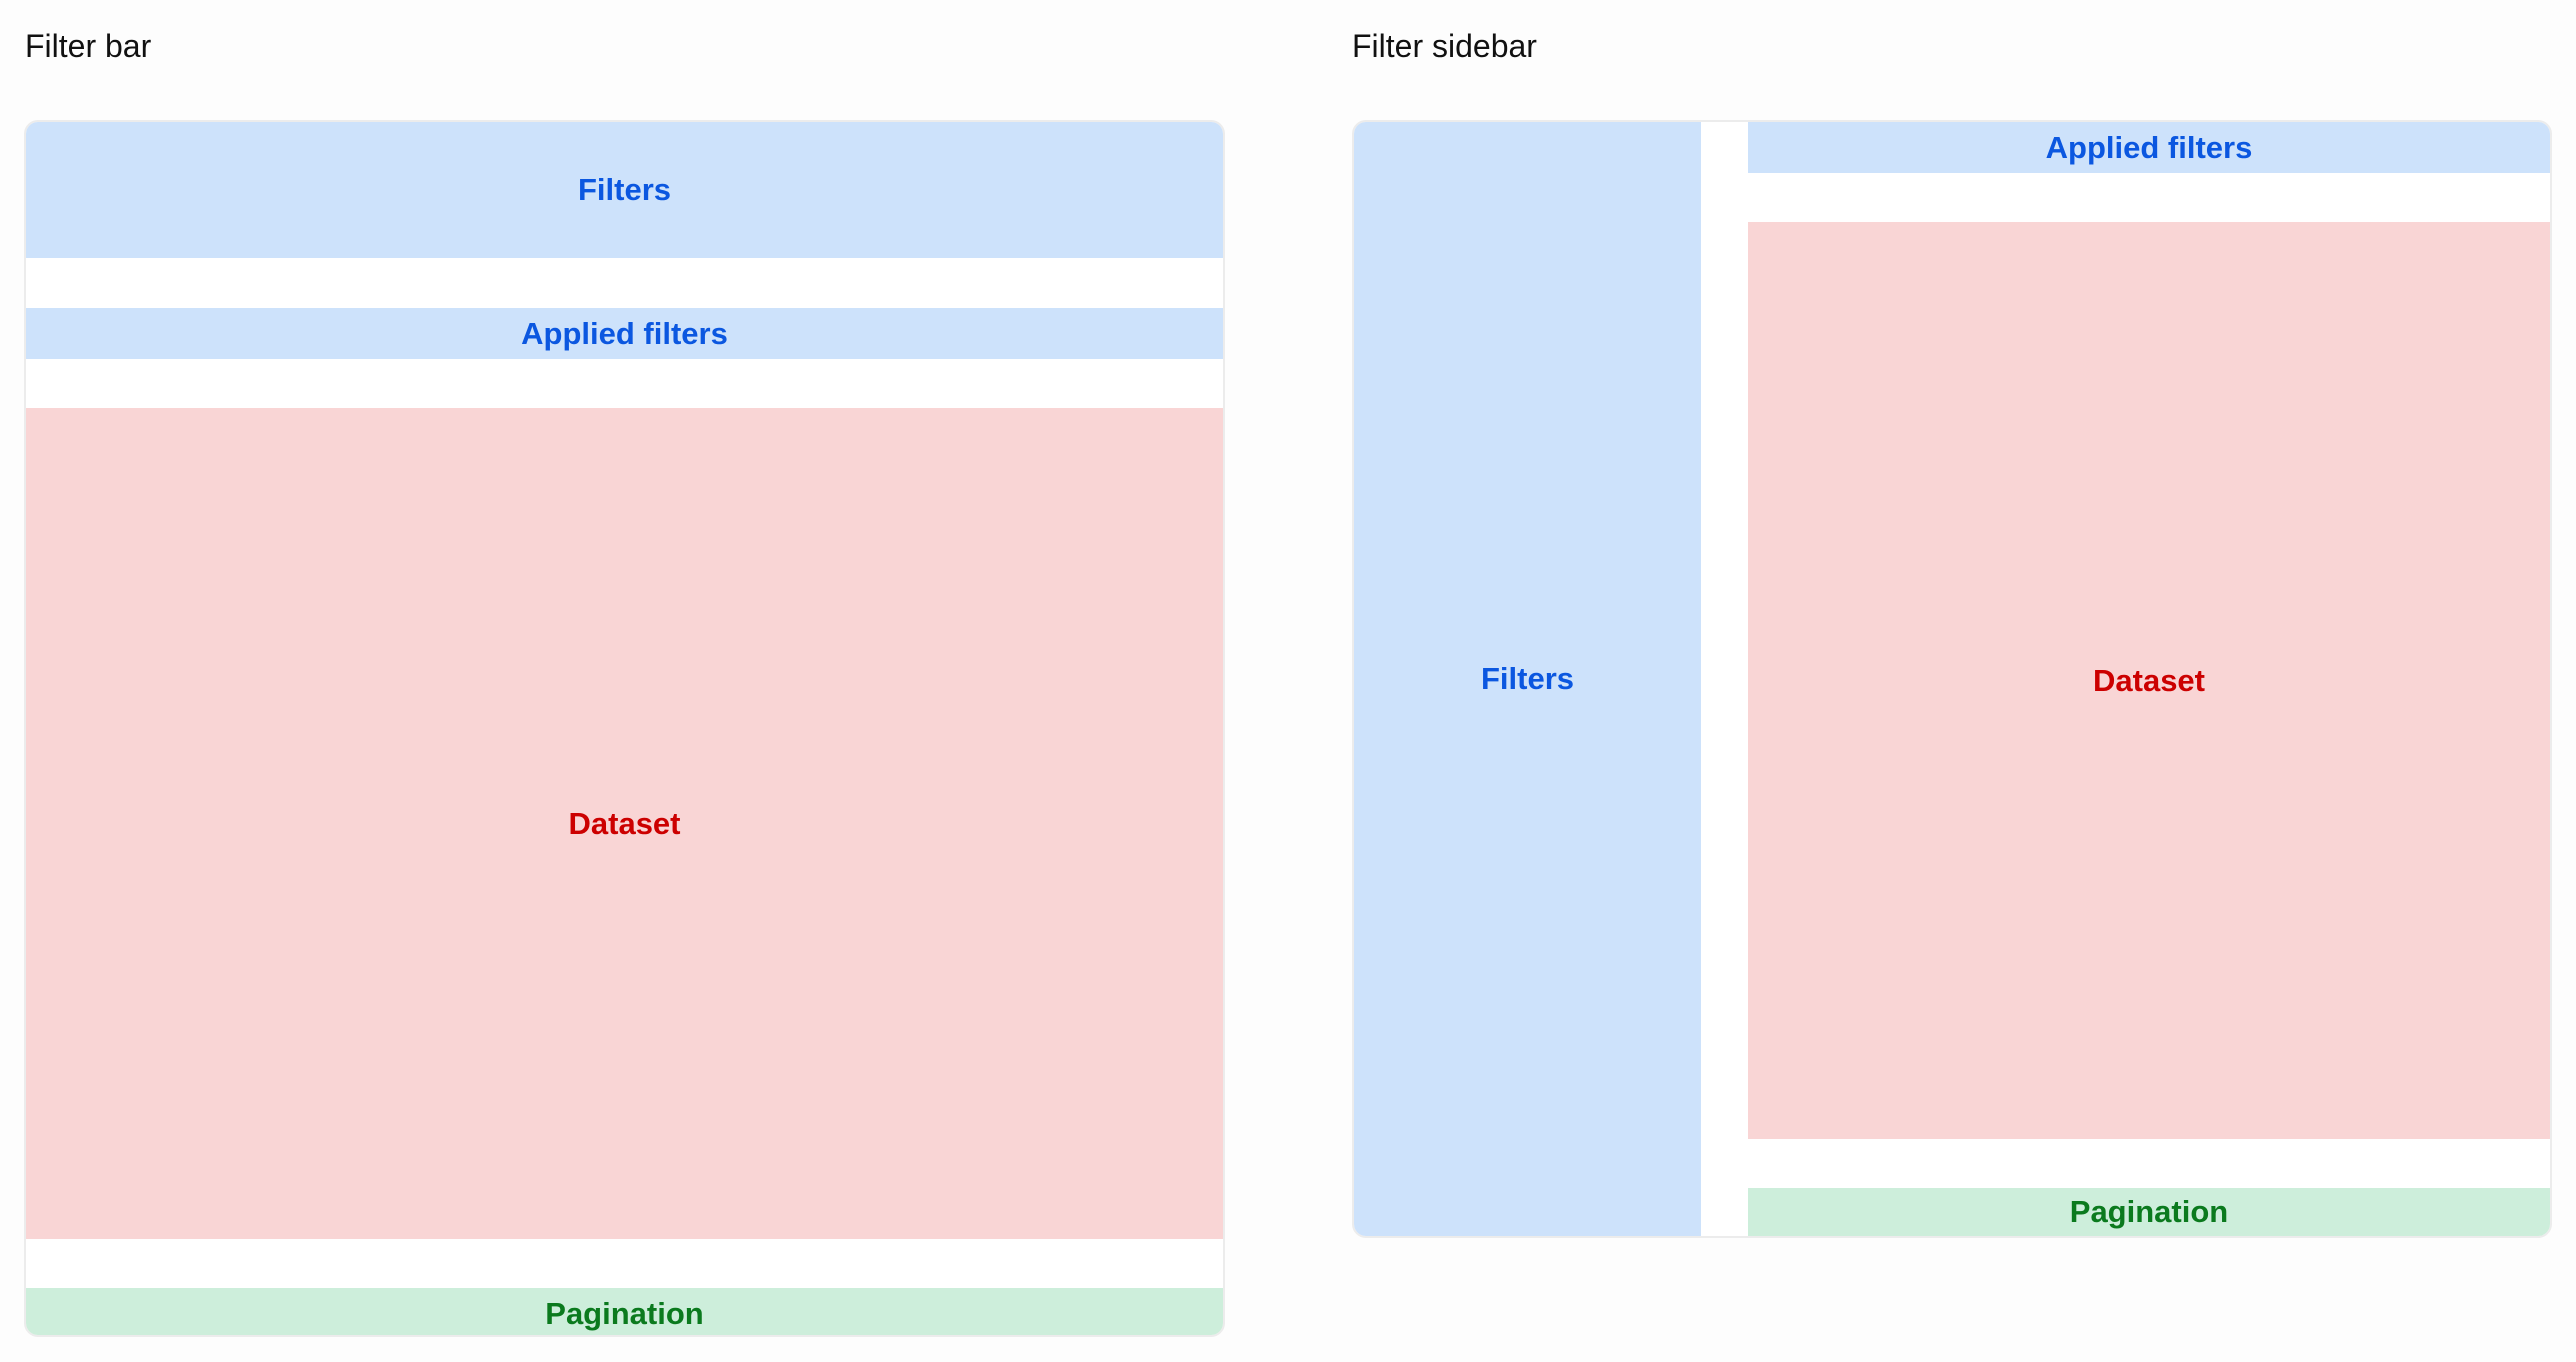  What do you see at coordinates (2149, 147) in the screenshot?
I see `filter-sidebar-applied-filters: Applied filters` at bounding box center [2149, 147].